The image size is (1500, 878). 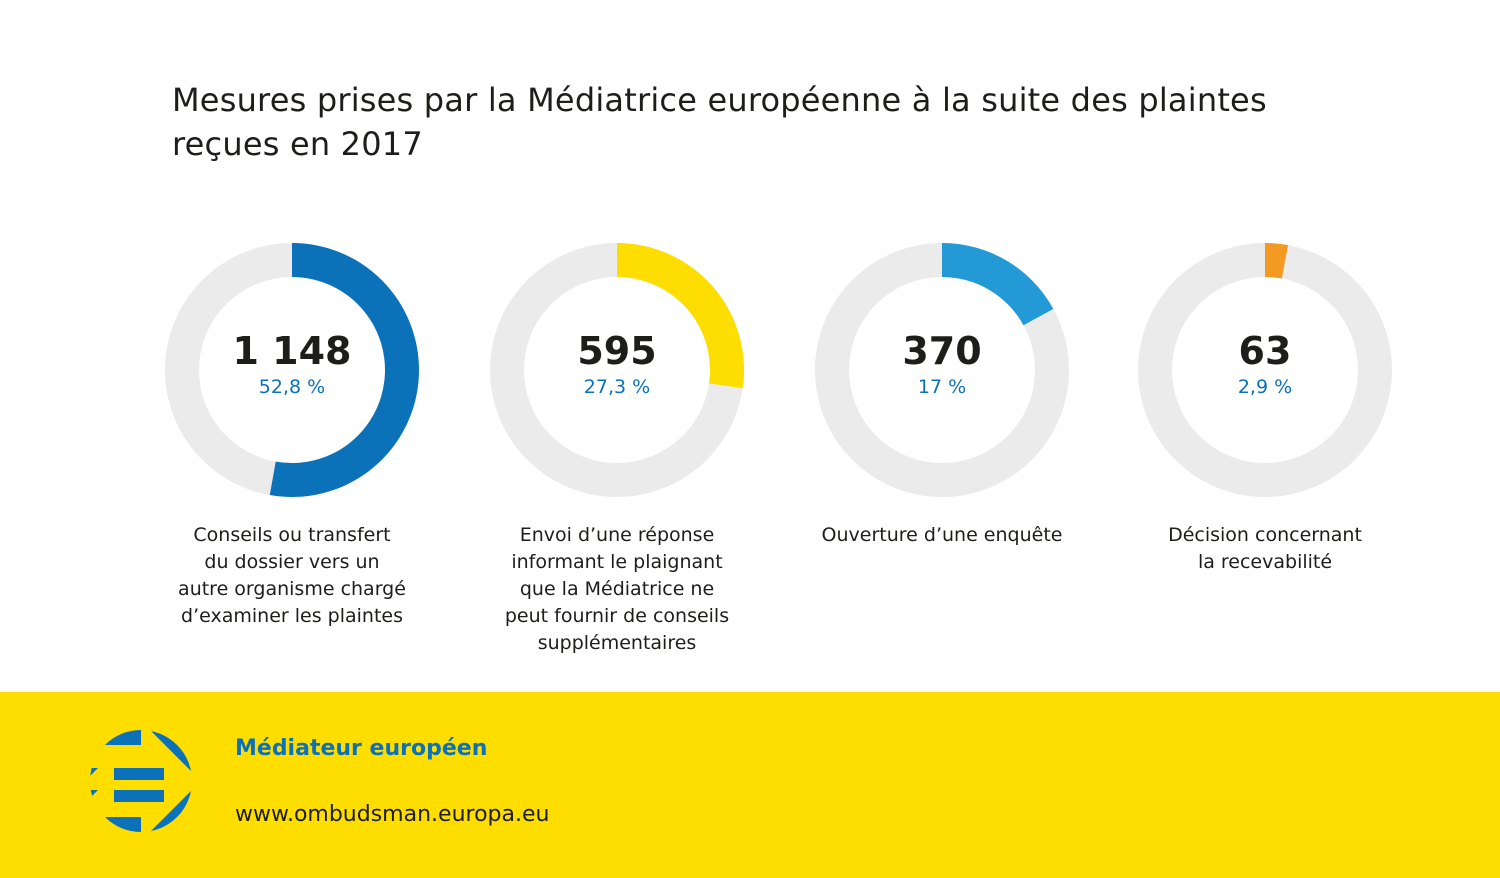 I want to click on donut-center: 63 2,9 %, so click(x=1265, y=364).